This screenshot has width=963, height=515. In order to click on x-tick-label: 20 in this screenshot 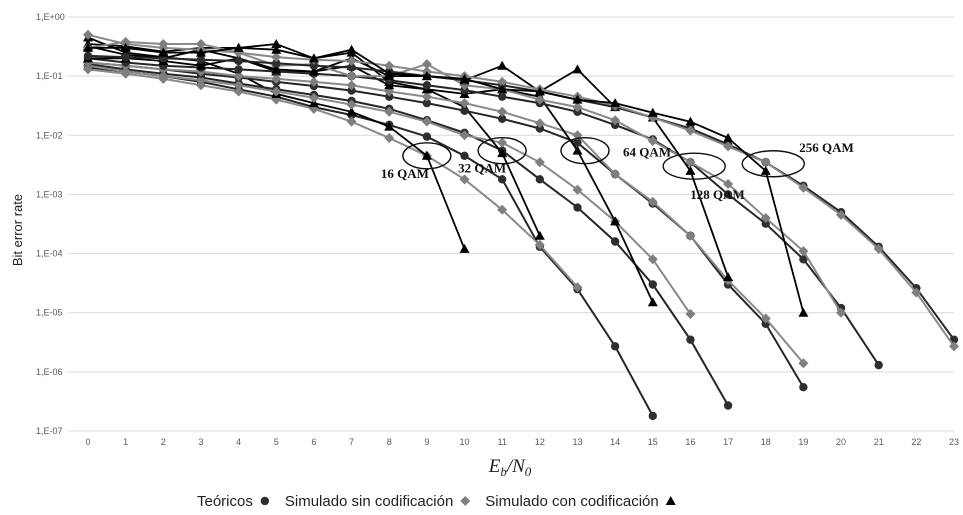, I will do `click(841, 442)`.